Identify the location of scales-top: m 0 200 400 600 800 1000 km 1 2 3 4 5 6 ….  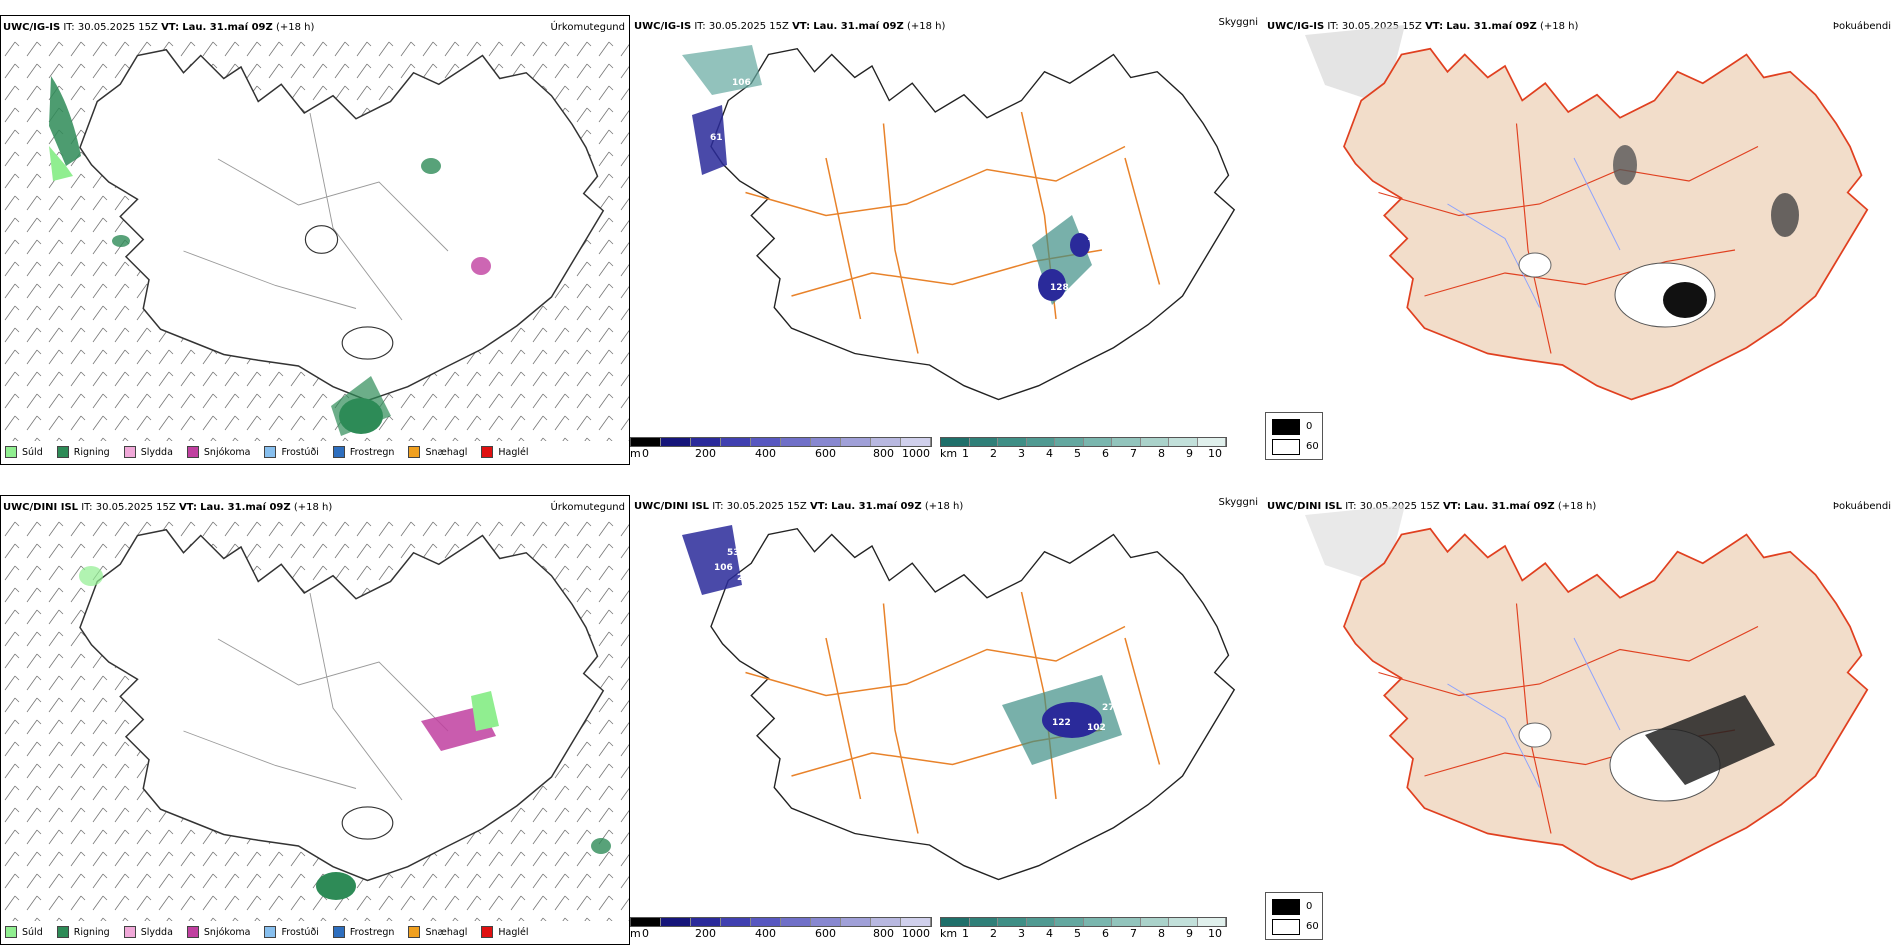
(930, 448).